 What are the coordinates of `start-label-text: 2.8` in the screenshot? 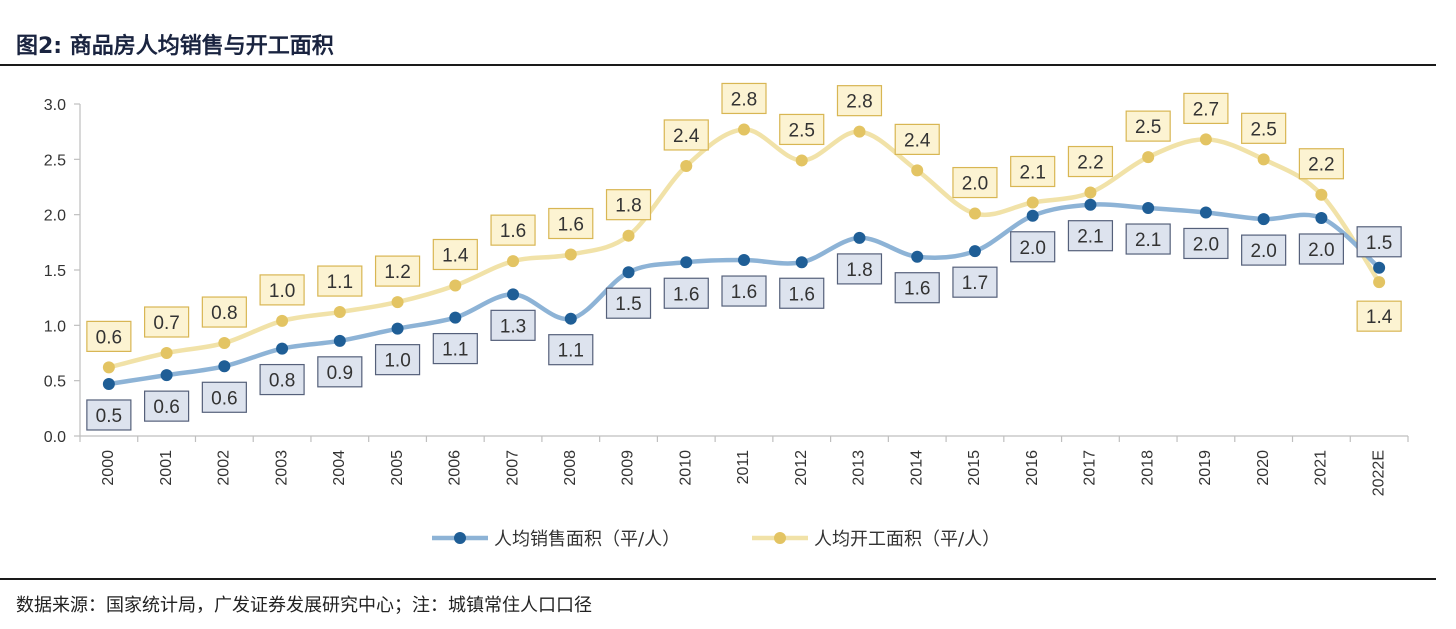 It's located at (744, 99).